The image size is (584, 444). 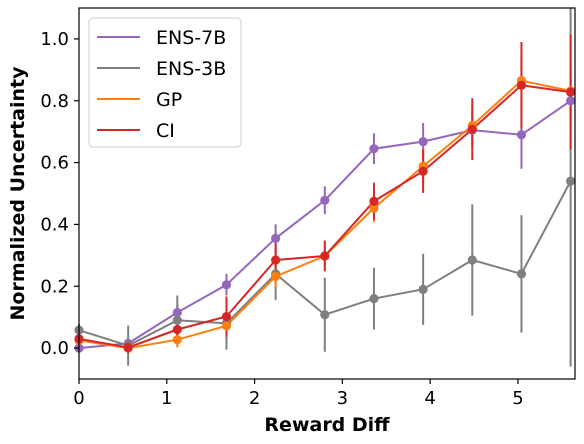 I want to click on legend-box, so click(x=165, y=82).